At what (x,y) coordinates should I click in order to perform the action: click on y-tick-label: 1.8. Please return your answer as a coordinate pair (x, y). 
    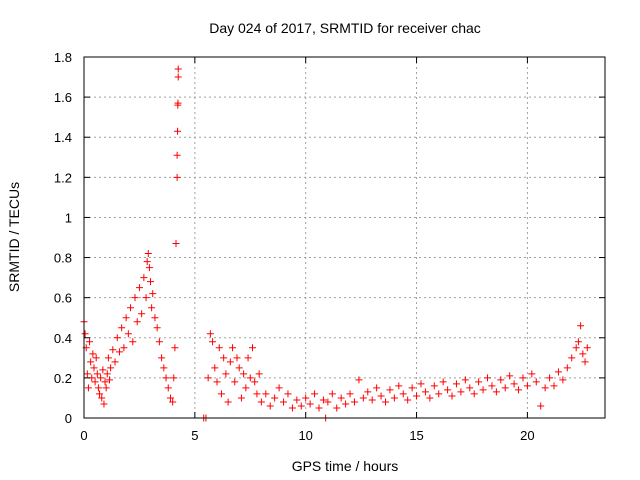
    Looking at the image, I should click on (63, 57).